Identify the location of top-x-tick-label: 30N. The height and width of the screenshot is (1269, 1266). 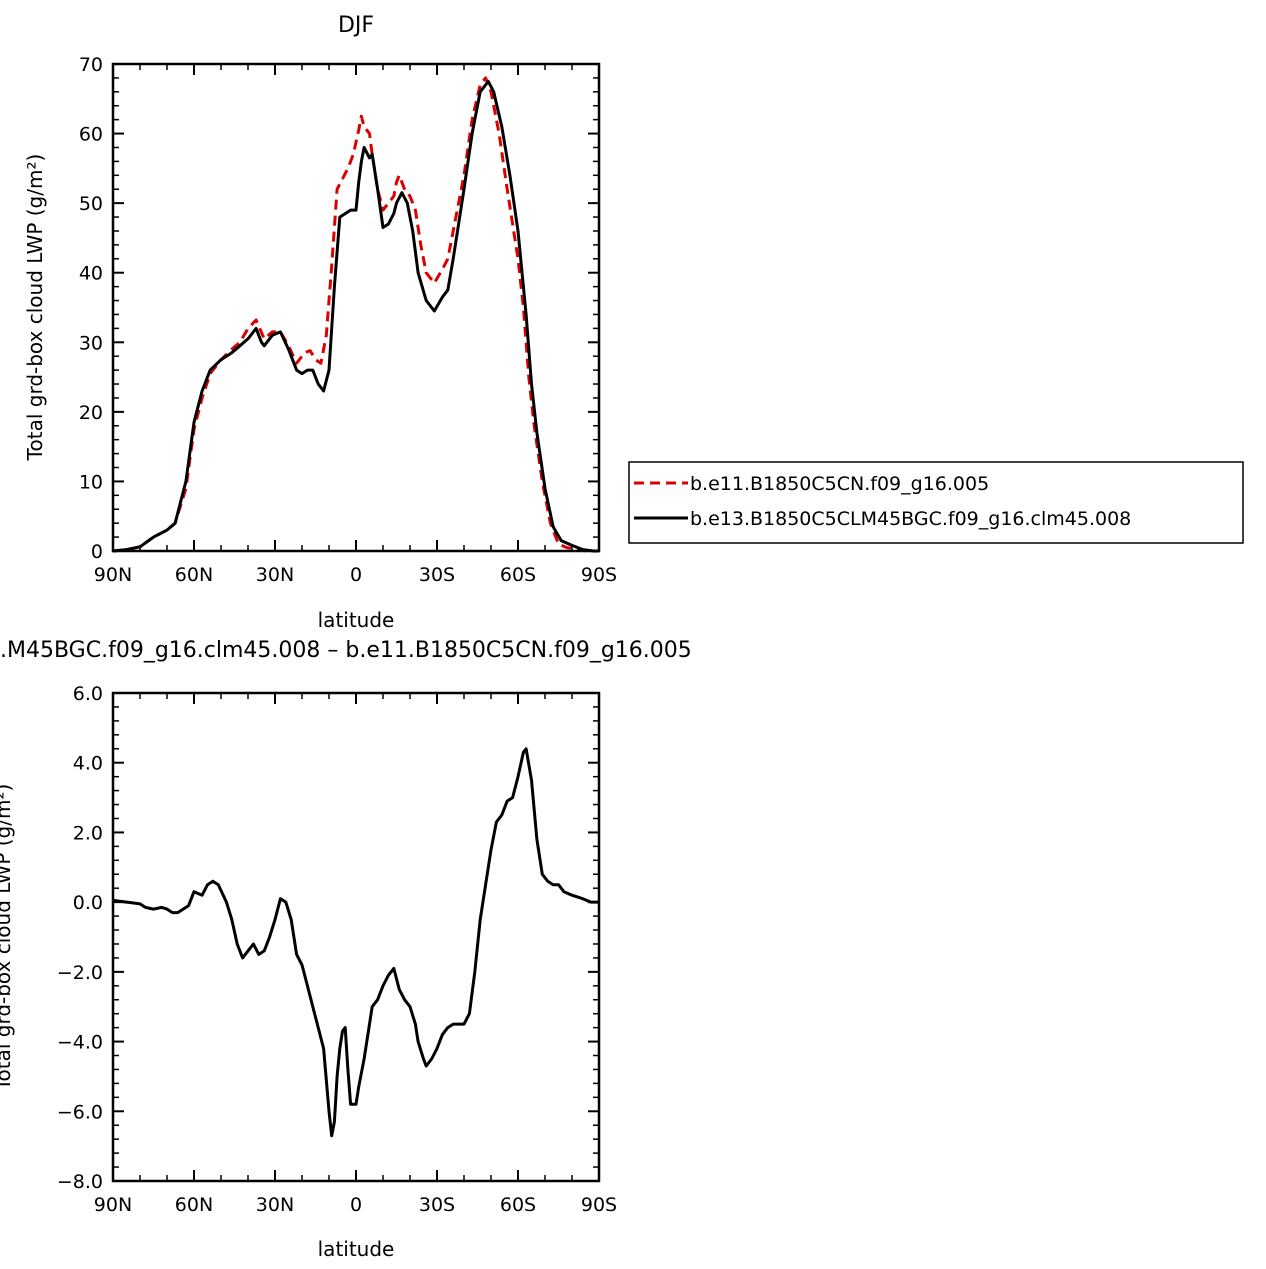
(275, 575).